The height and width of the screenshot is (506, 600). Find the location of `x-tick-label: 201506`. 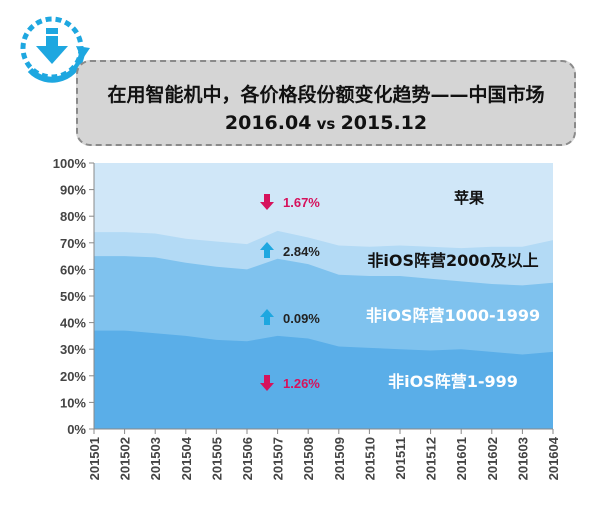

x-tick-label: 201506 is located at coordinates (247, 458).